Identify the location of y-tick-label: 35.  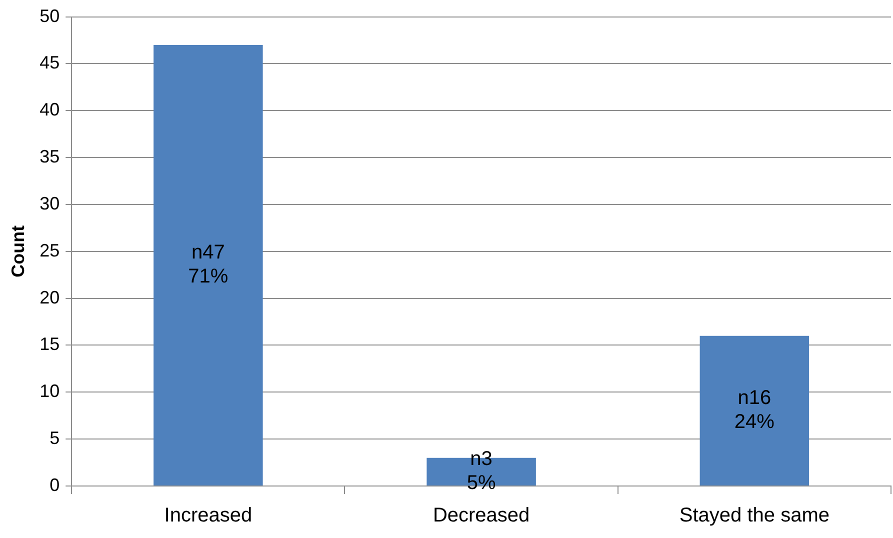
(50, 156).